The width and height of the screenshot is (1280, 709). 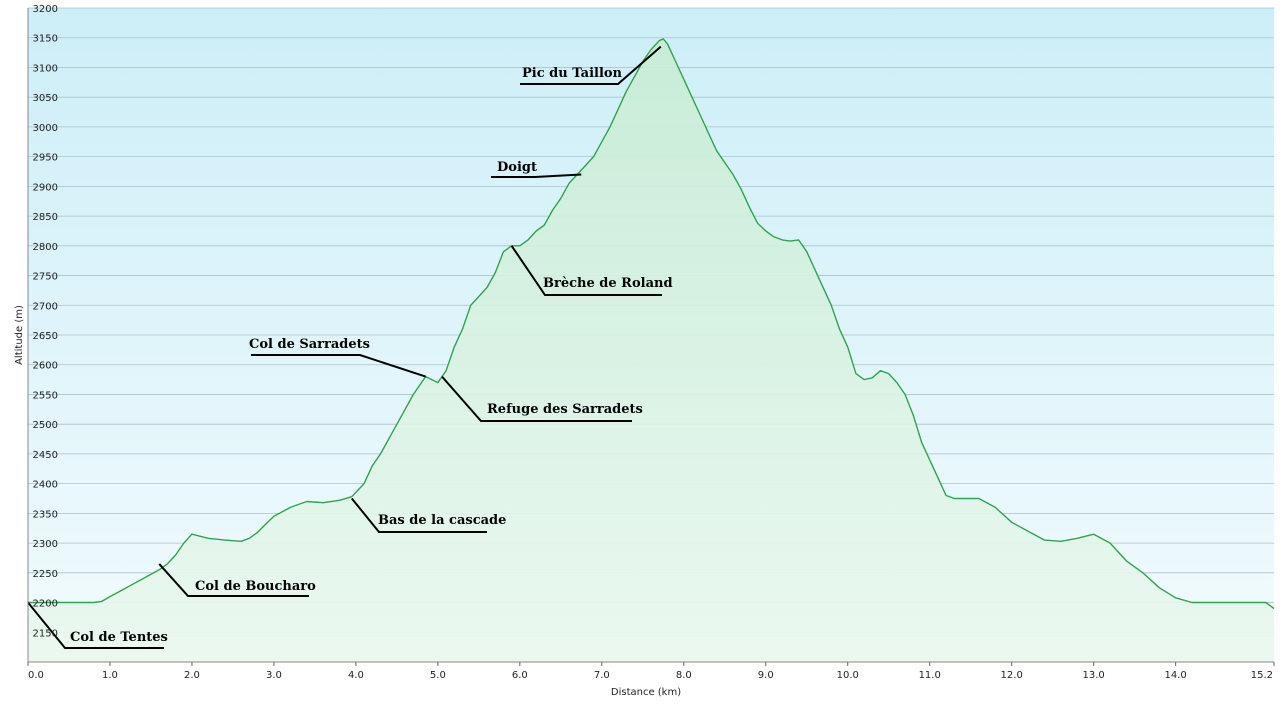 What do you see at coordinates (442, 520) in the screenshot?
I see `annotation-label: Bas de la cascade` at bounding box center [442, 520].